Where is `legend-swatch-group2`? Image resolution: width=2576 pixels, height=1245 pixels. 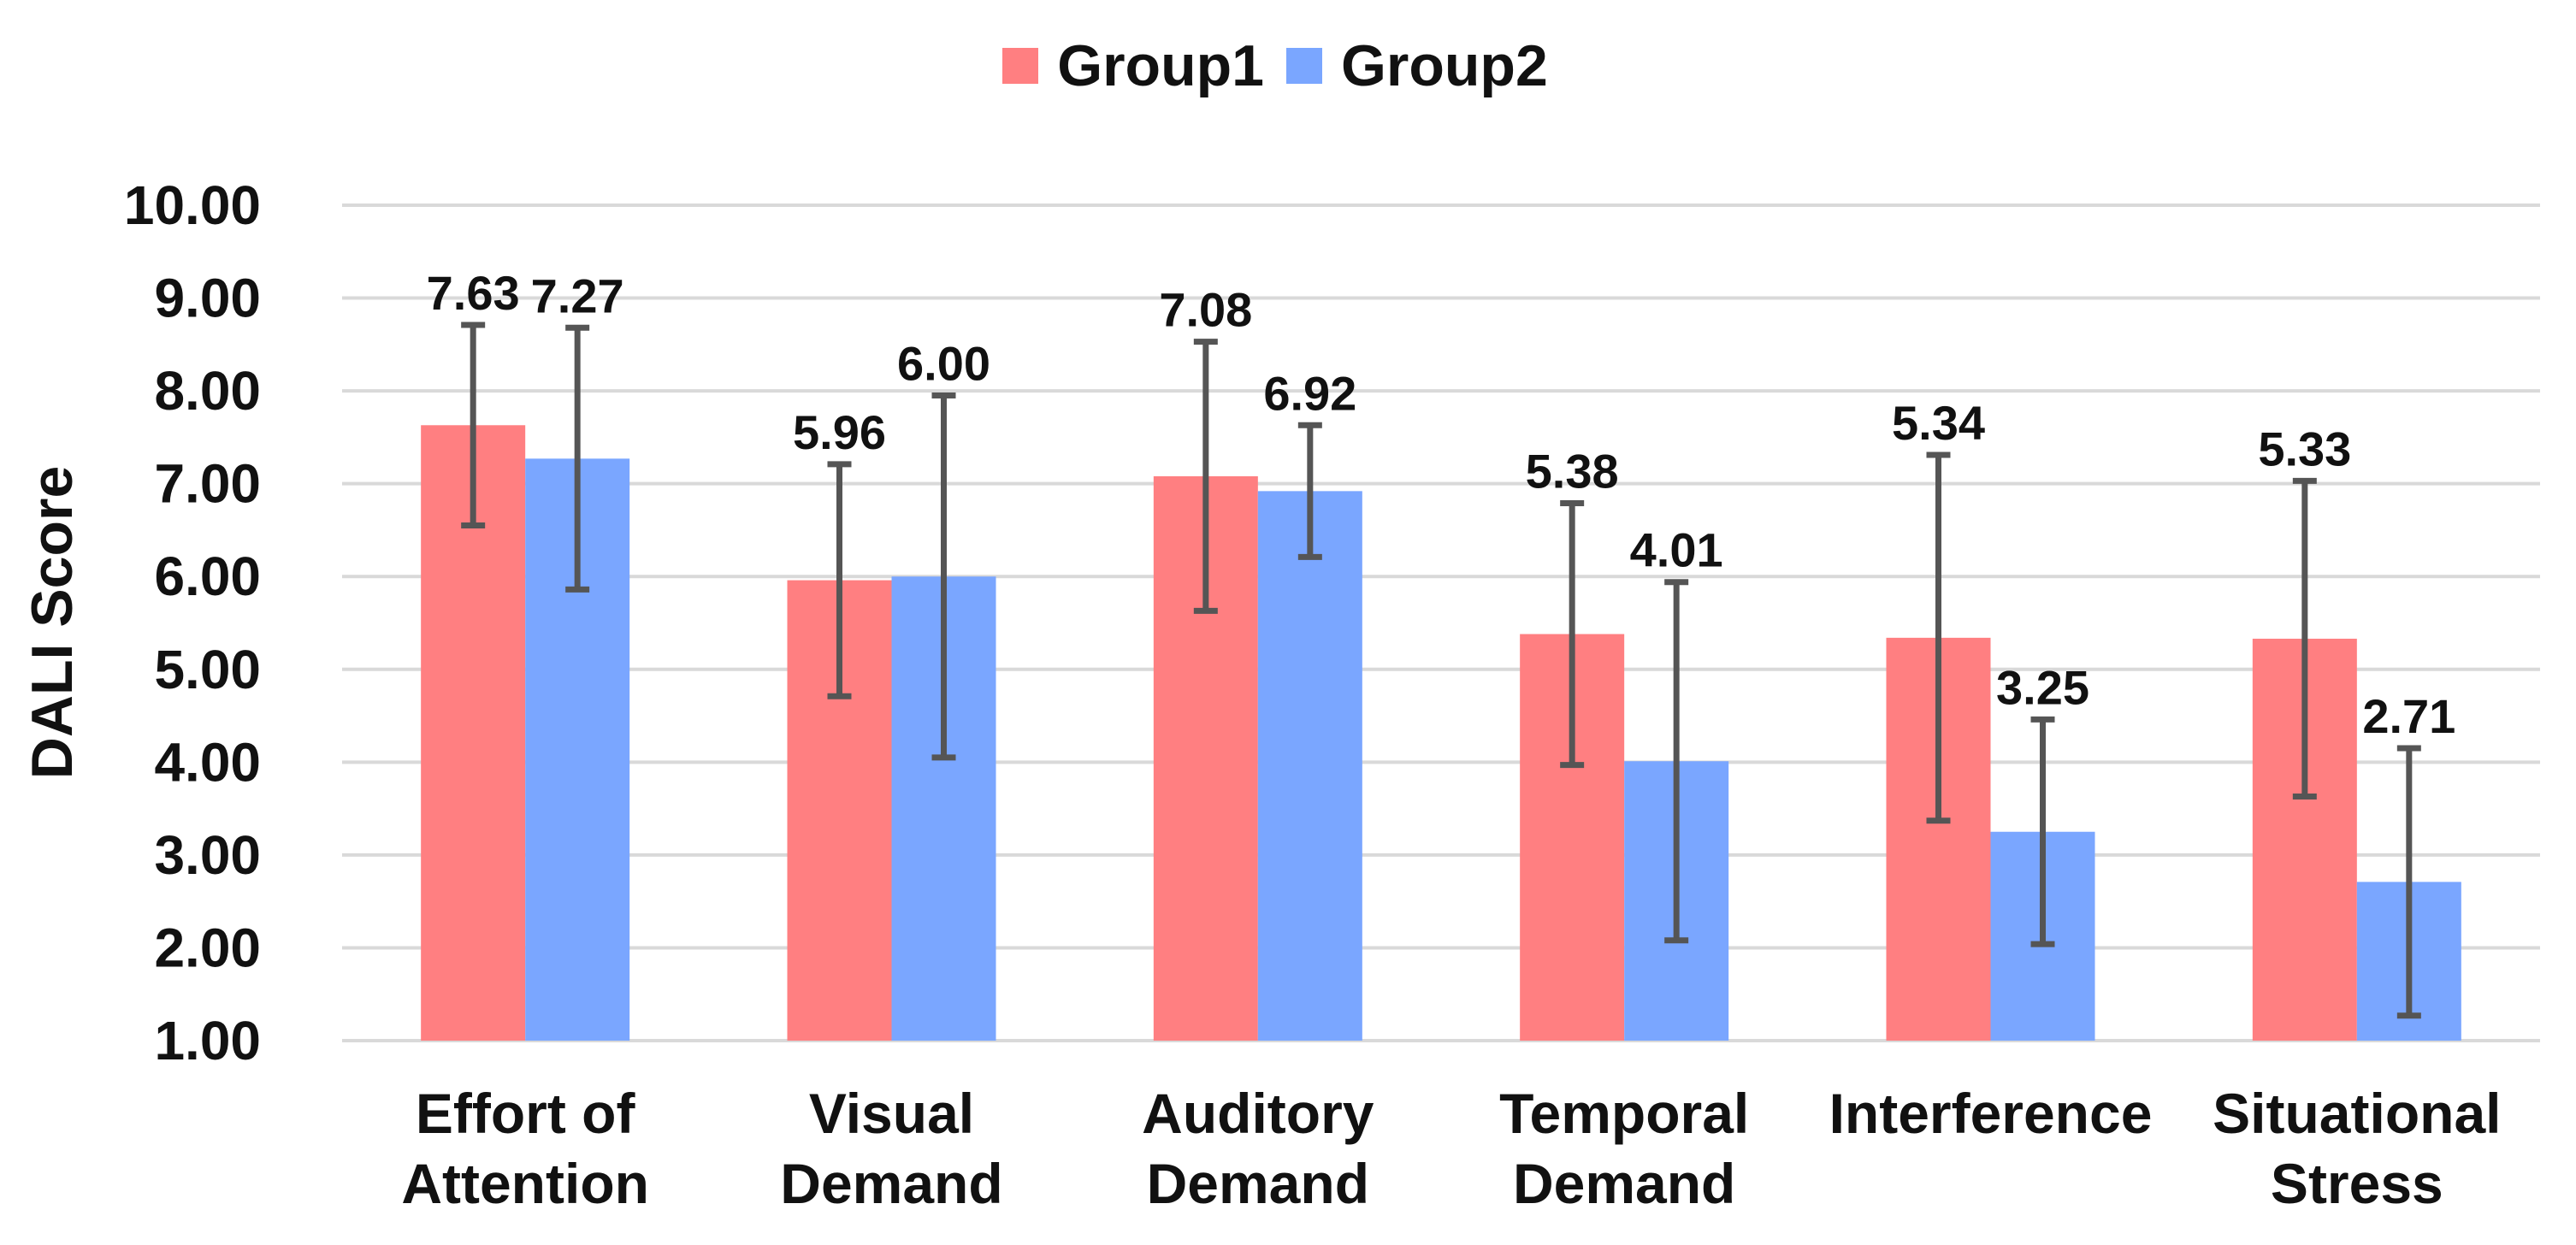 legend-swatch-group2 is located at coordinates (1304, 66).